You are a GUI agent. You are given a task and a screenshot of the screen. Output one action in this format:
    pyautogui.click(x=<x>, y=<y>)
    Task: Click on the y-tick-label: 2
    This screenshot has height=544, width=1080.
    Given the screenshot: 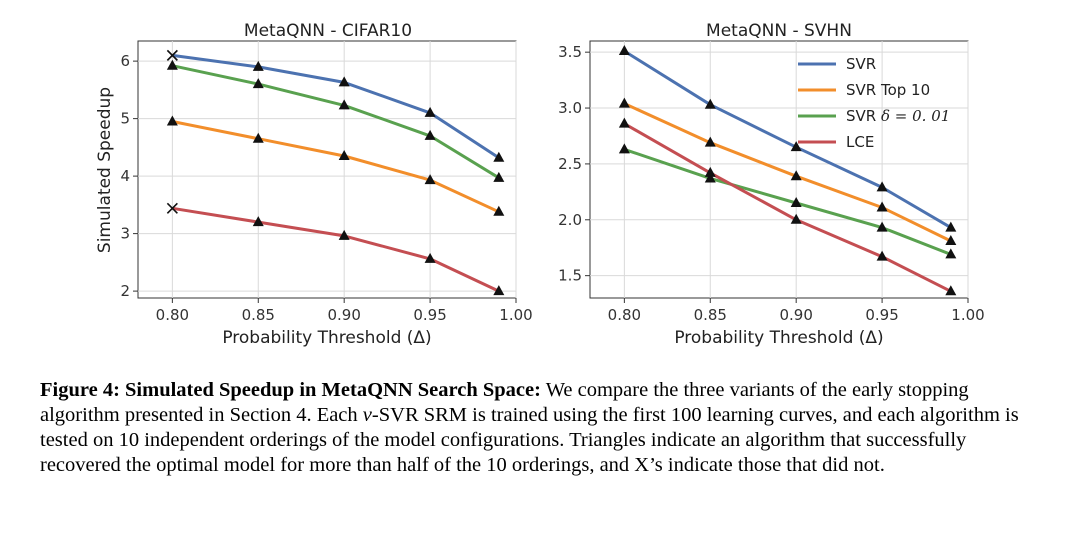 What is the action you would take?
    pyautogui.click(x=125, y=291)
    